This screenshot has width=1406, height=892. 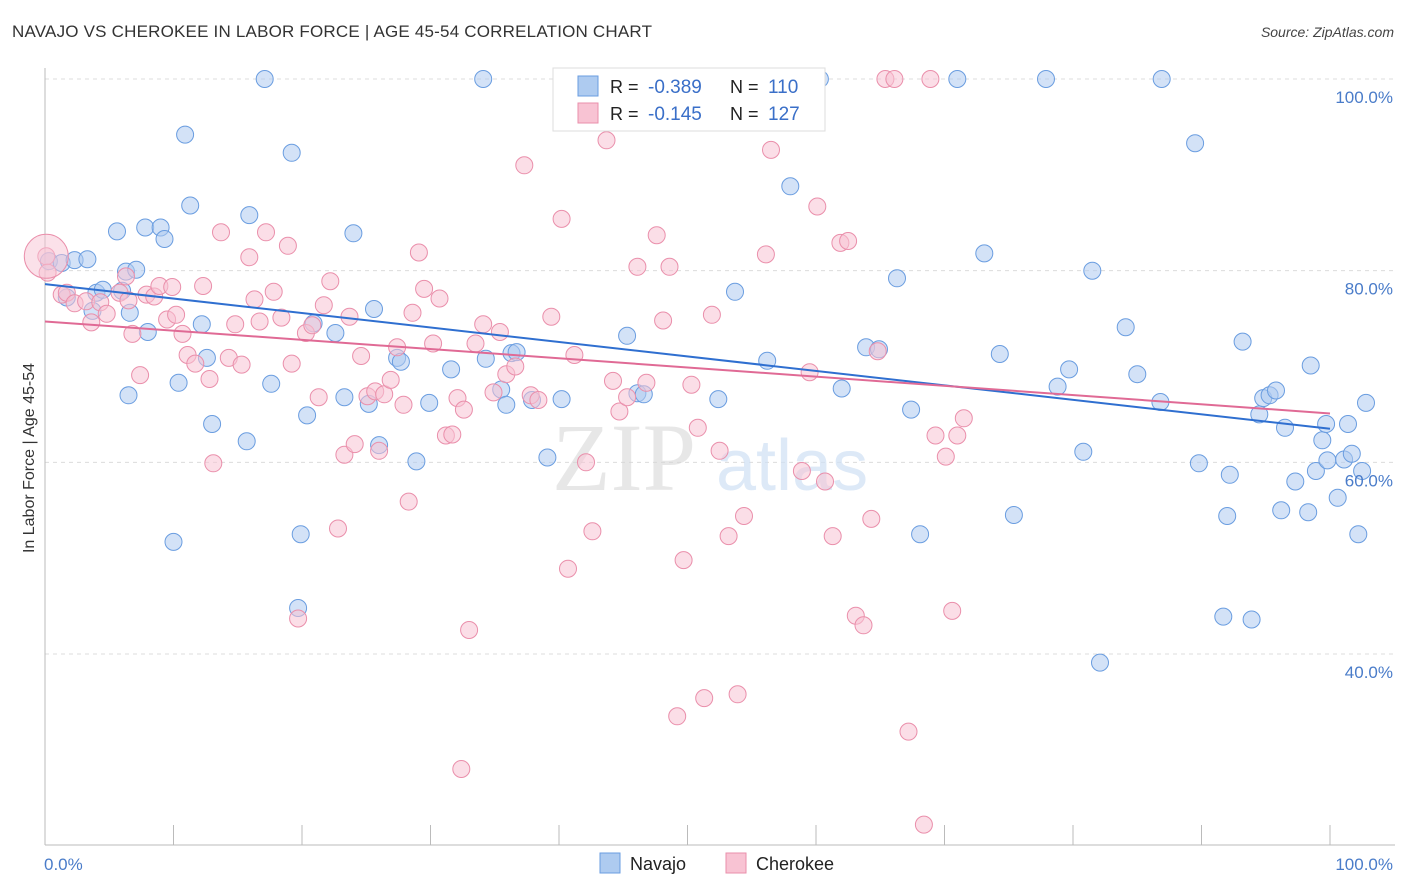 What do you see at coordinates (46, 256) in the screenshot?
I see `cherokee-point-large` at bounding box center [46, 256].